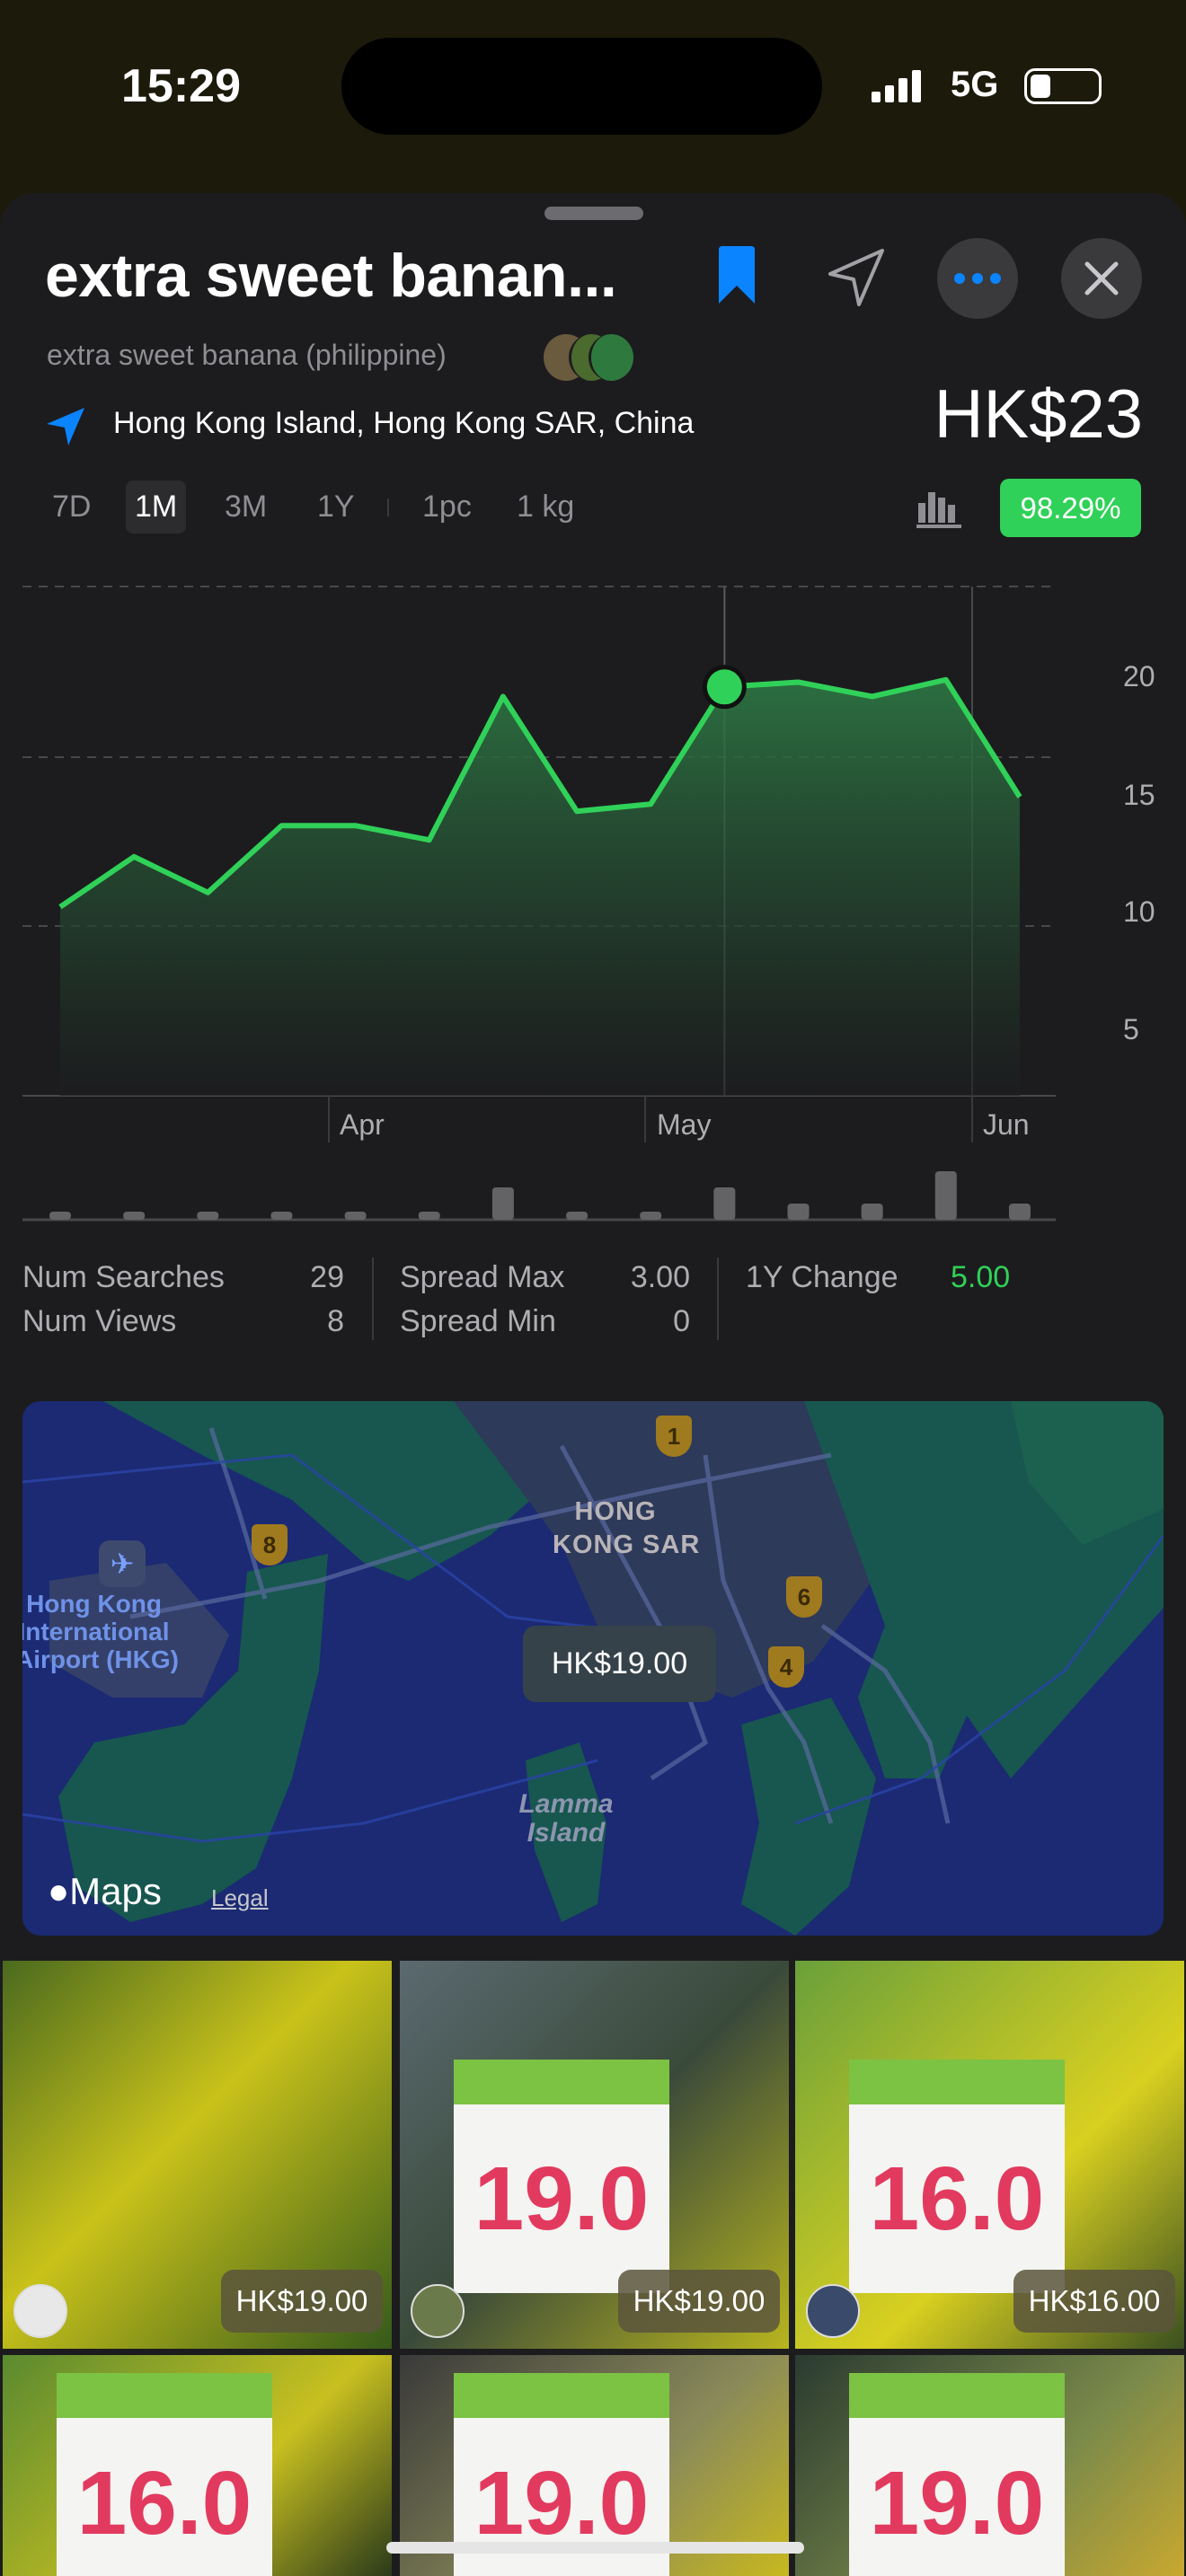 The width and height of the screenshot is (1186, 2576). I want to click on num-searches-label: Num Searches, so click(123, 1277).